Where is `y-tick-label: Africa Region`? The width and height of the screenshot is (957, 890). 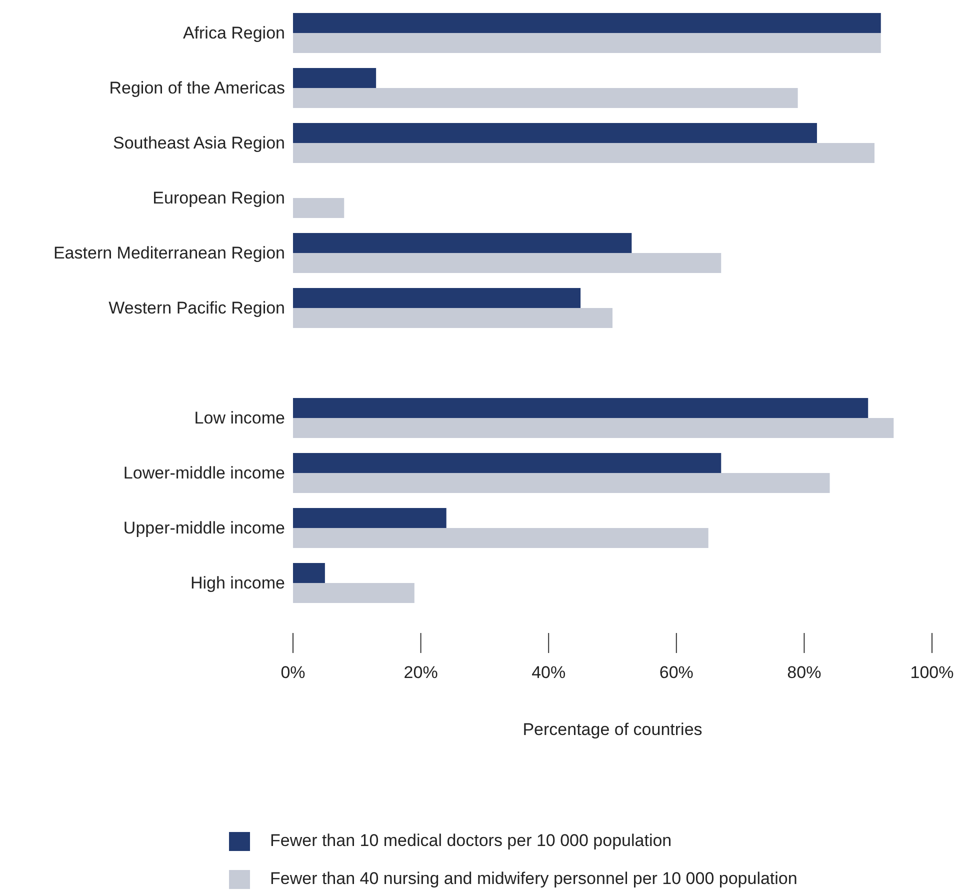 y-tick-label: Africa Region is located at coordinates (233, 33).